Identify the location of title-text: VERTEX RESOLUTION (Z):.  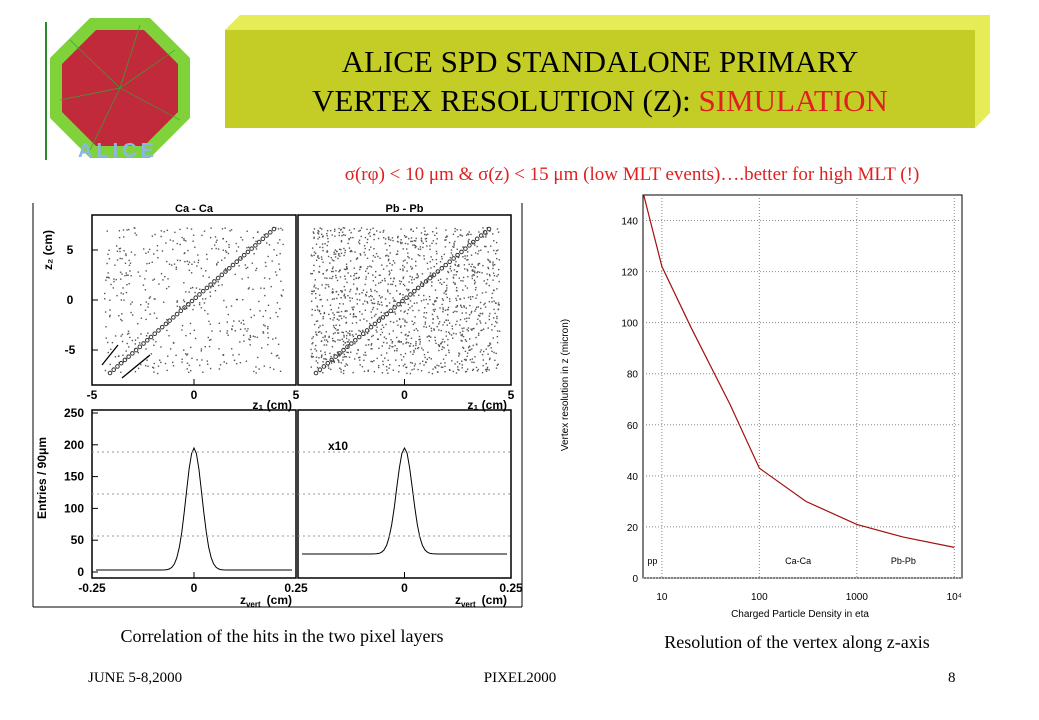
(505, 100).